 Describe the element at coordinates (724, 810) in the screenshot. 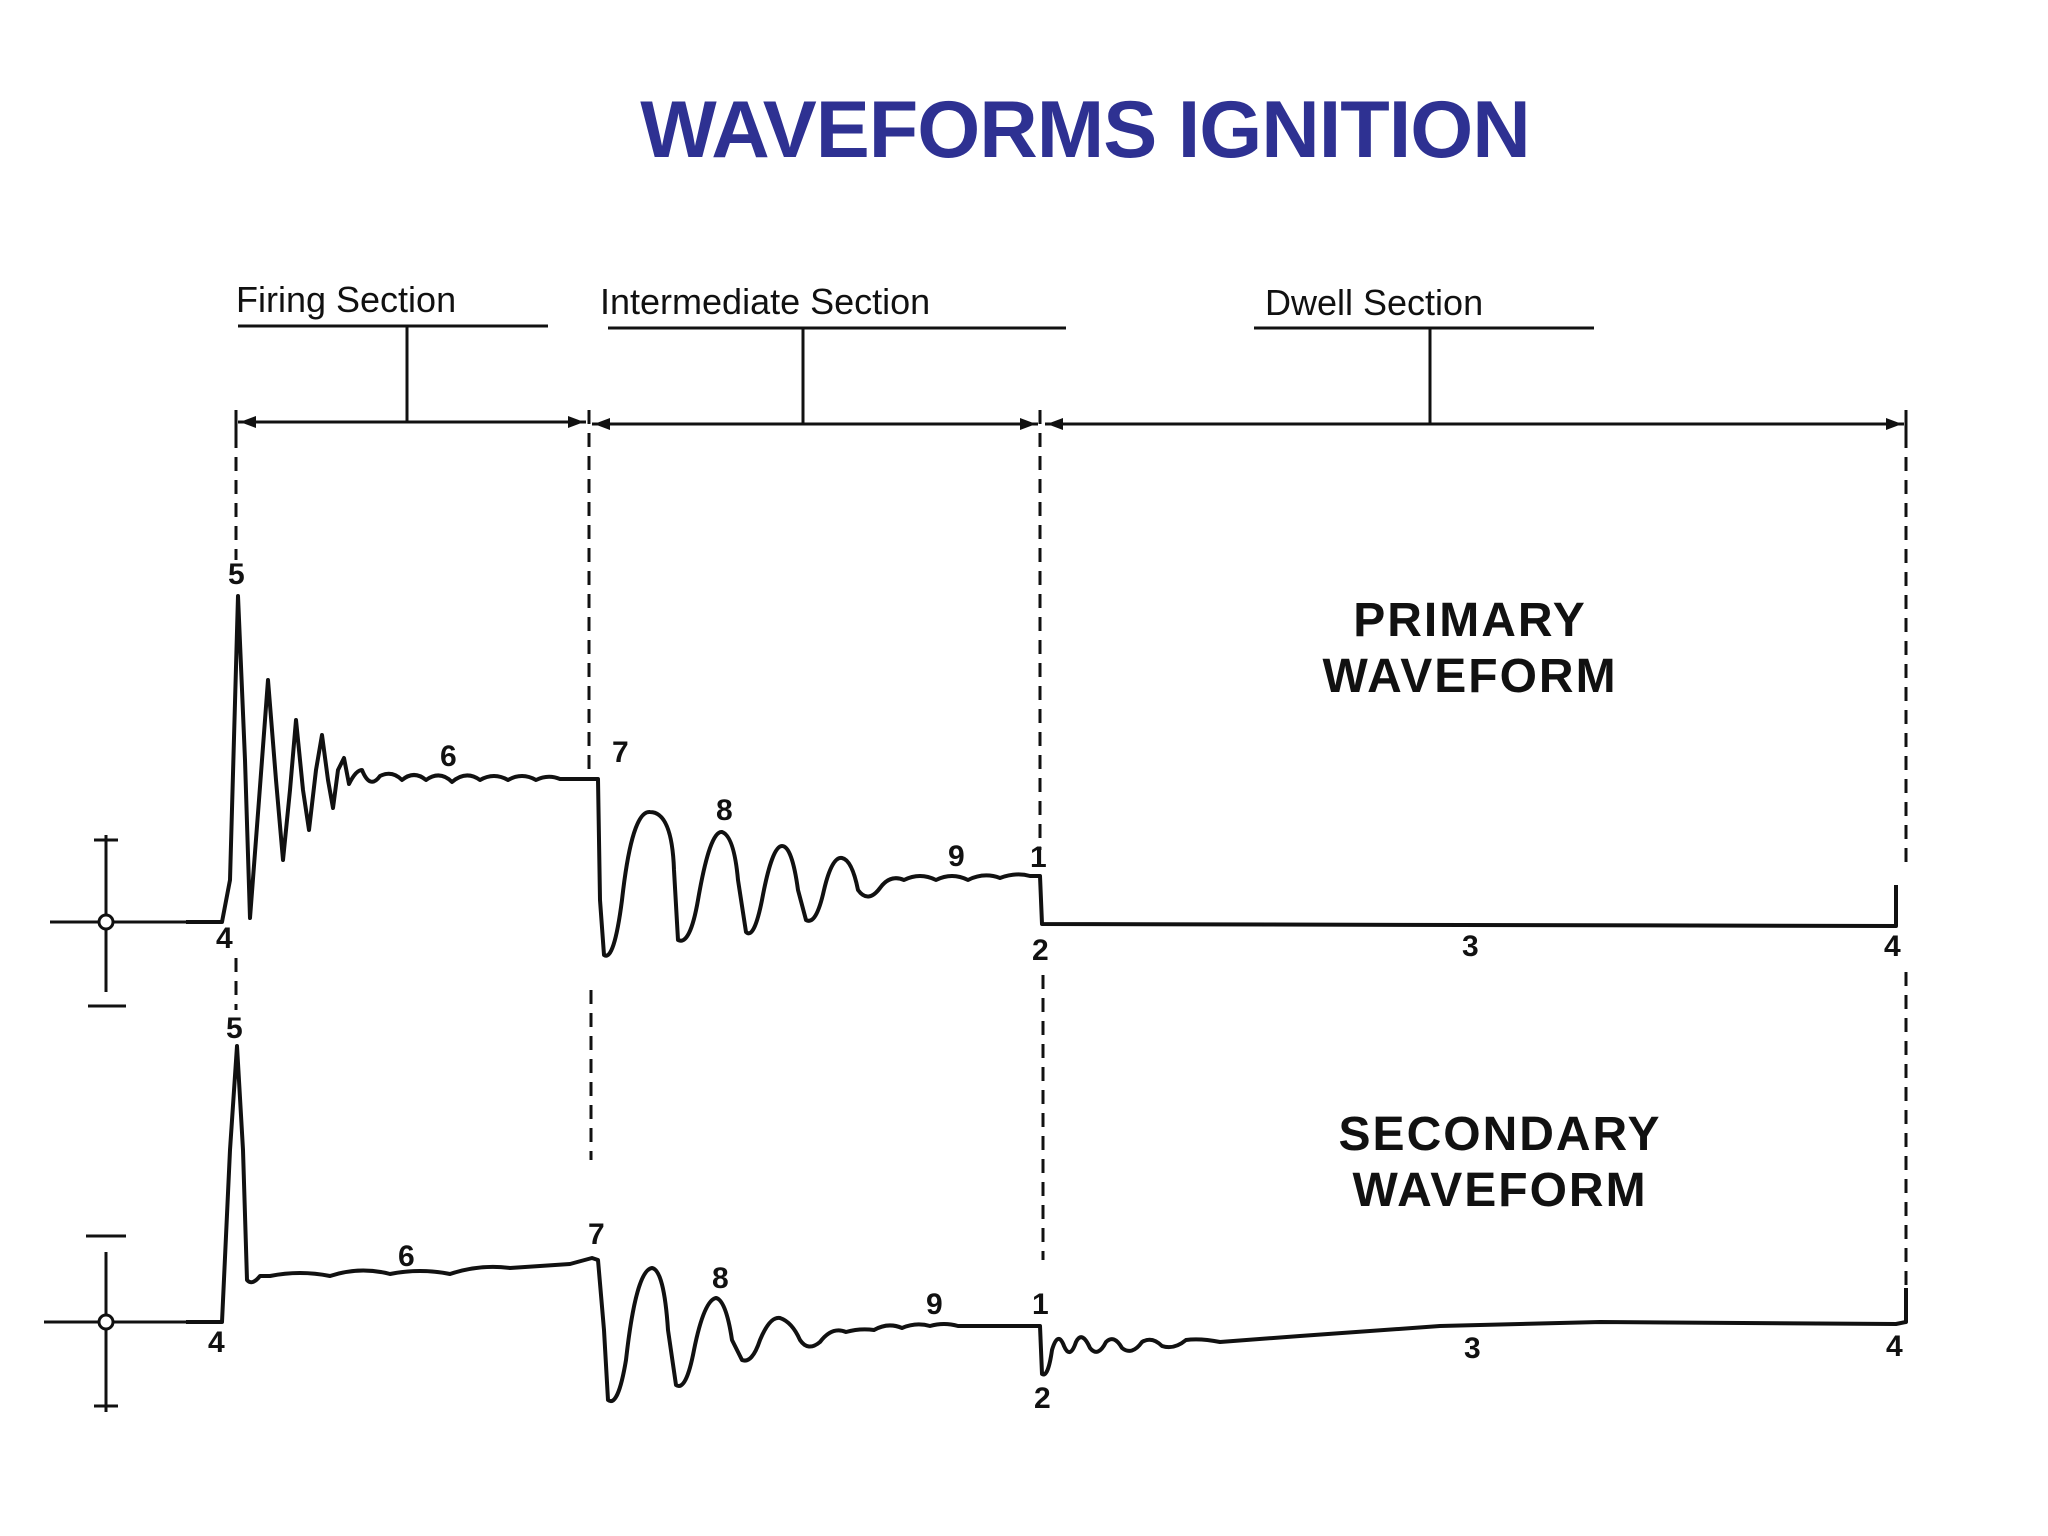

I see `primary-point-8: 8` at that location.